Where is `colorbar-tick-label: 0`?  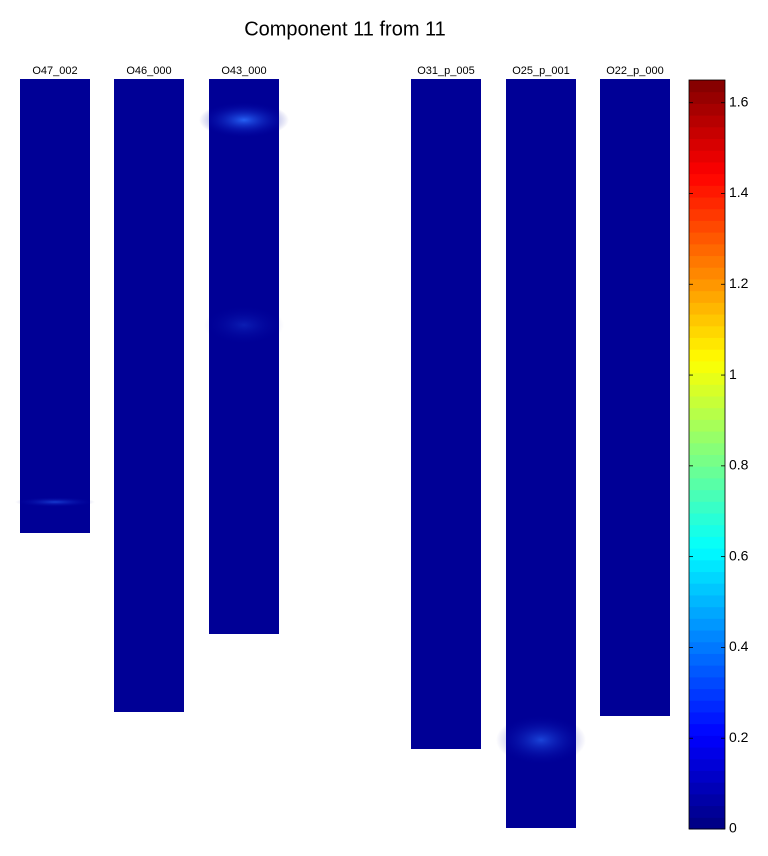
colorbar-tick-label: 0 is located at coordinates (733, 828).